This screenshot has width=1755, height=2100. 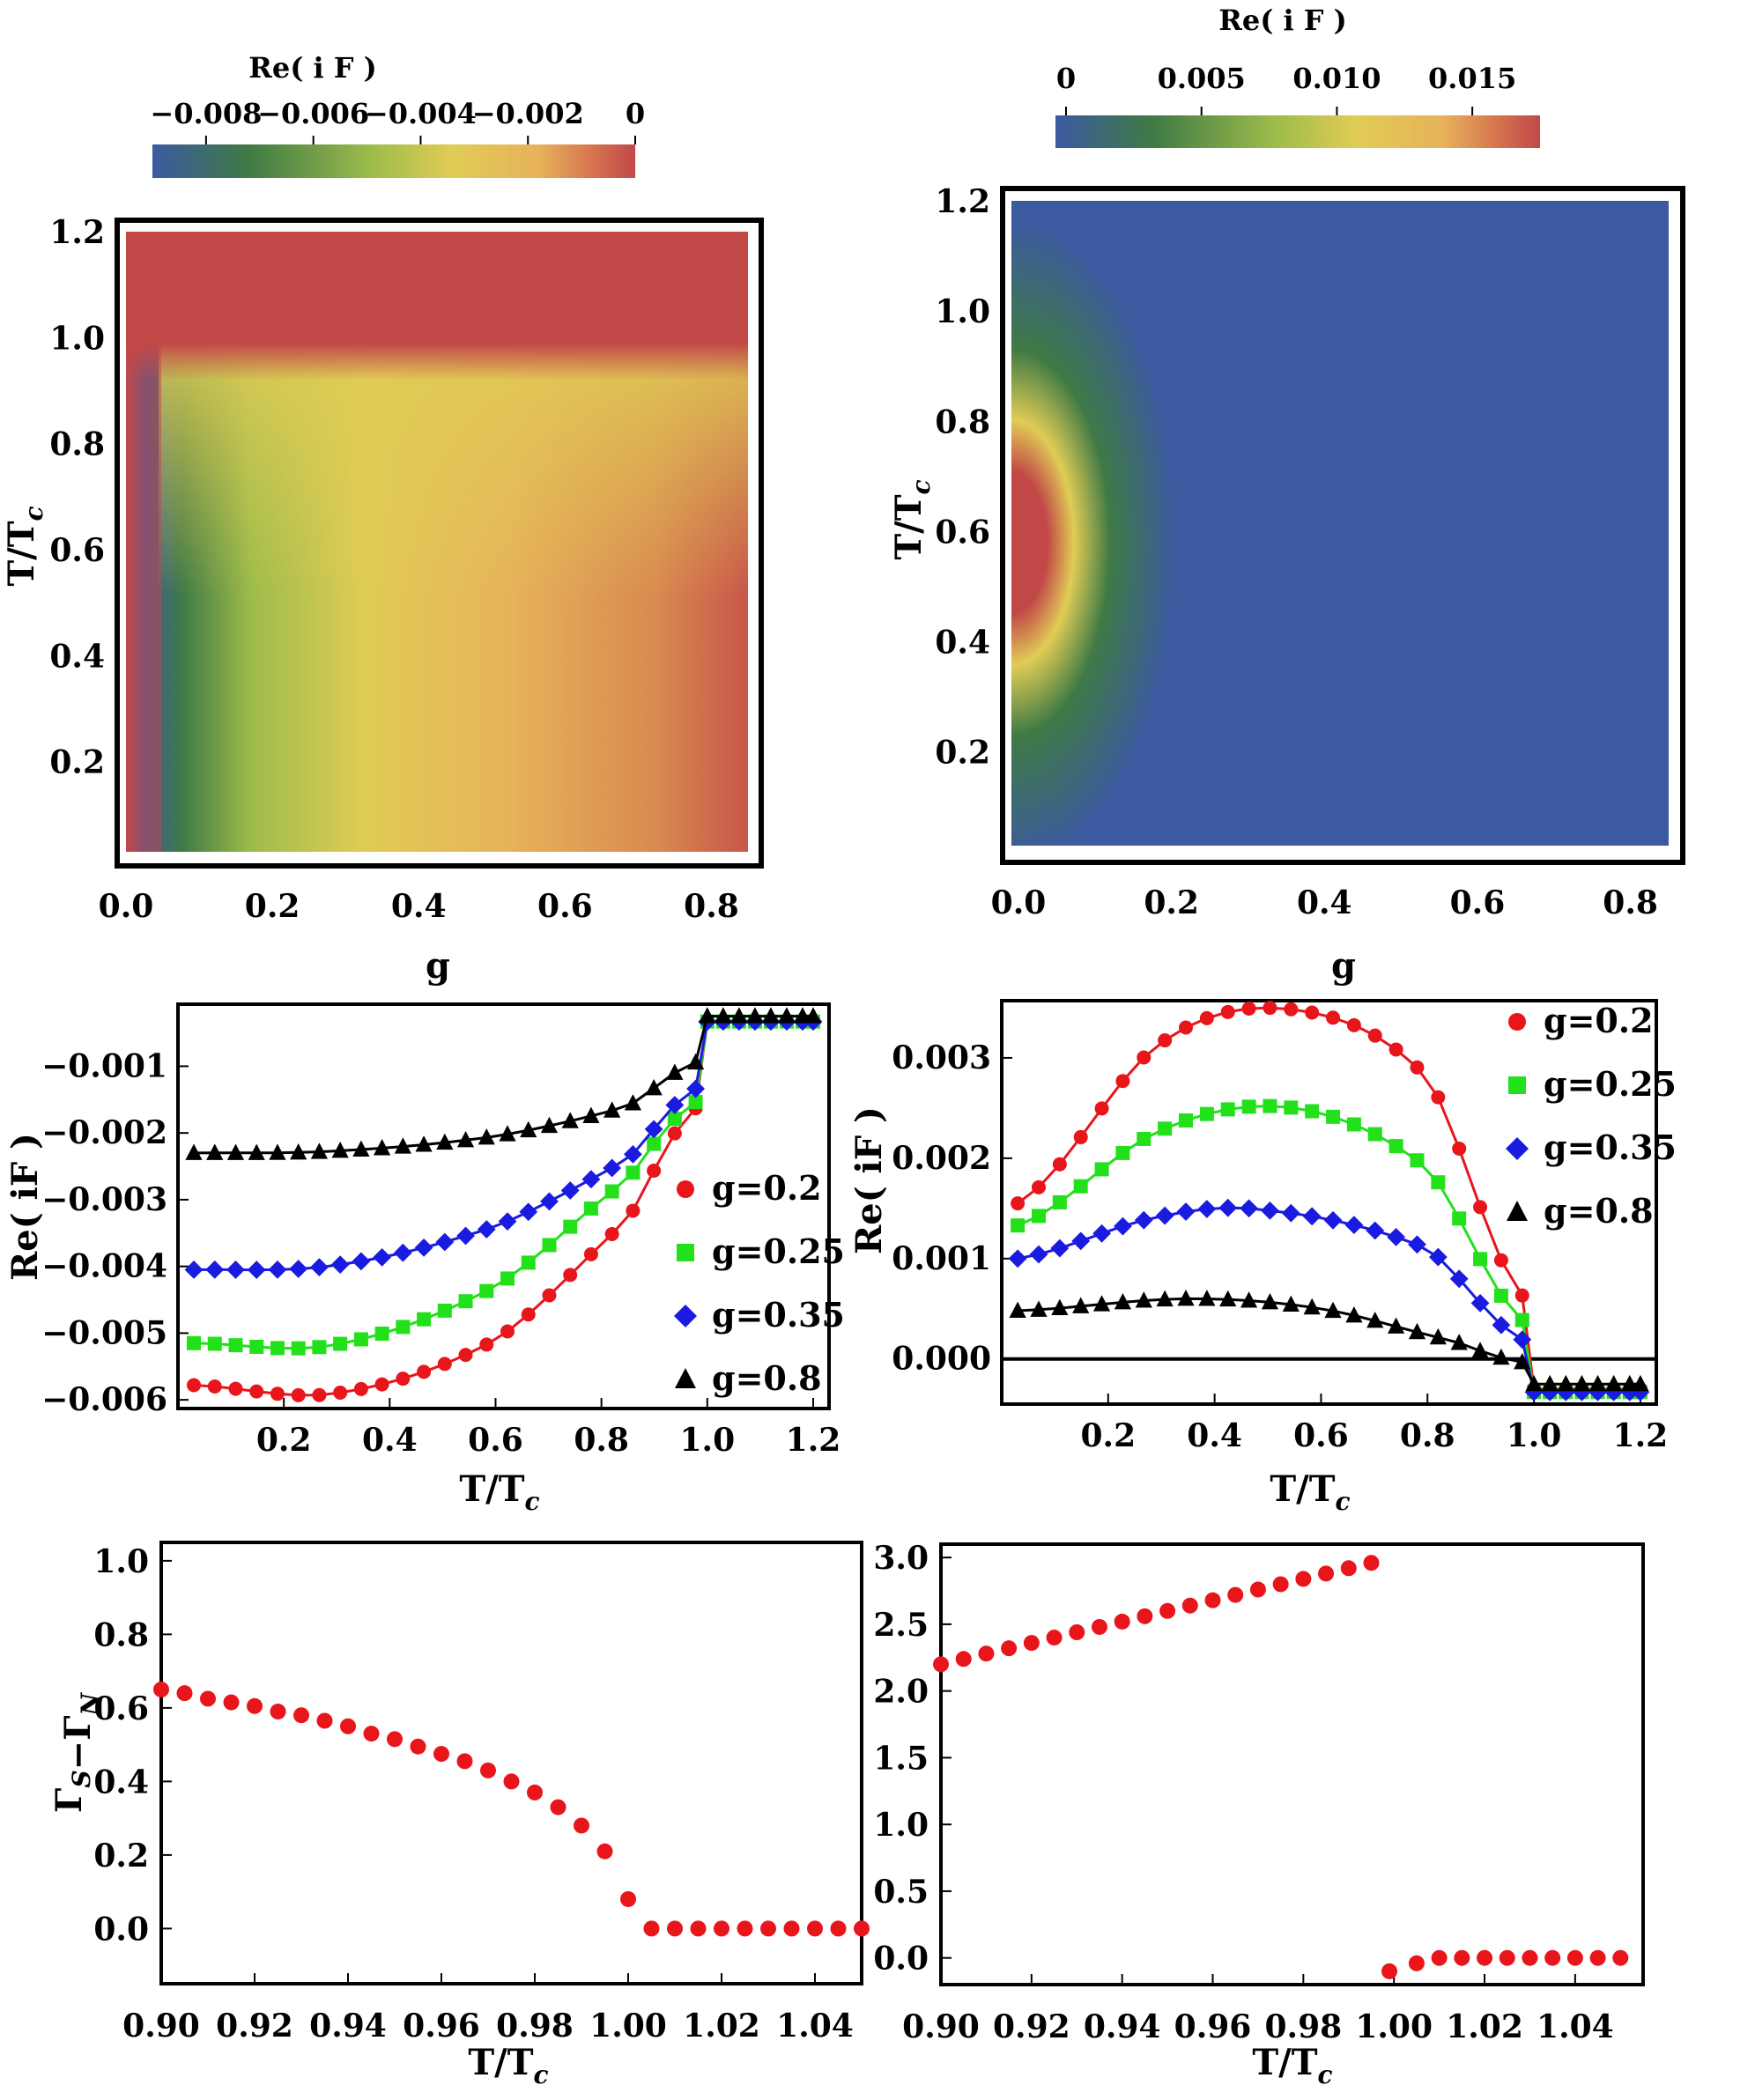 I want to click on y-tick-label: 0.6, so click(x=121, y=1708).